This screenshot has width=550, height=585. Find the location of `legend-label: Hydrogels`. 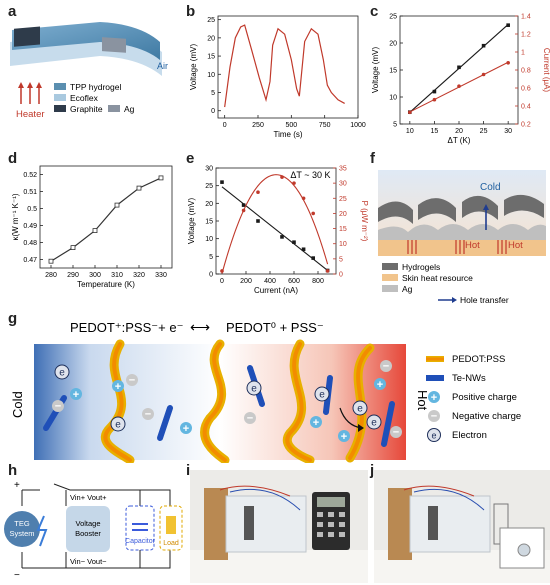

legend-label: Hydrogels is located at coordinates (421, 267).